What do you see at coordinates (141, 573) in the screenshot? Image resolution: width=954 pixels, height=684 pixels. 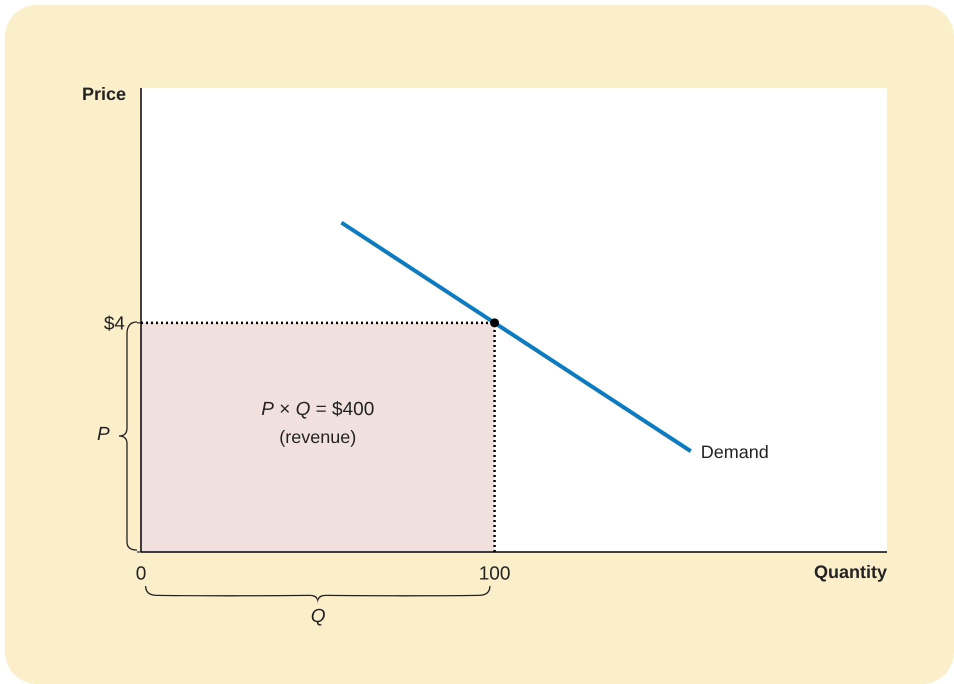 I see `x-tick-label: 0` at bounding box center [141, 573].